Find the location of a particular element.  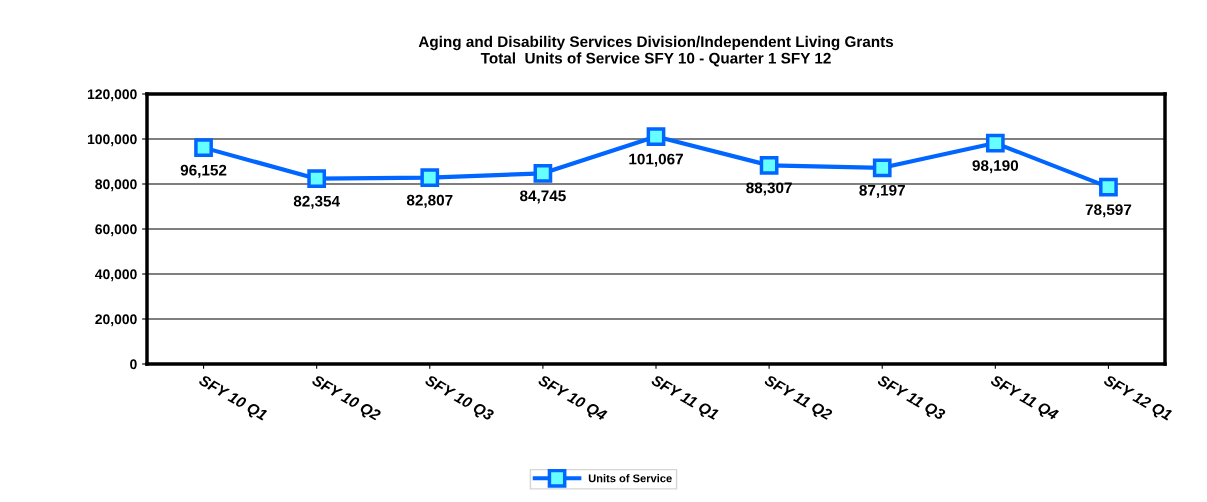

text: 96,152 is located at coordinates (203, 171).